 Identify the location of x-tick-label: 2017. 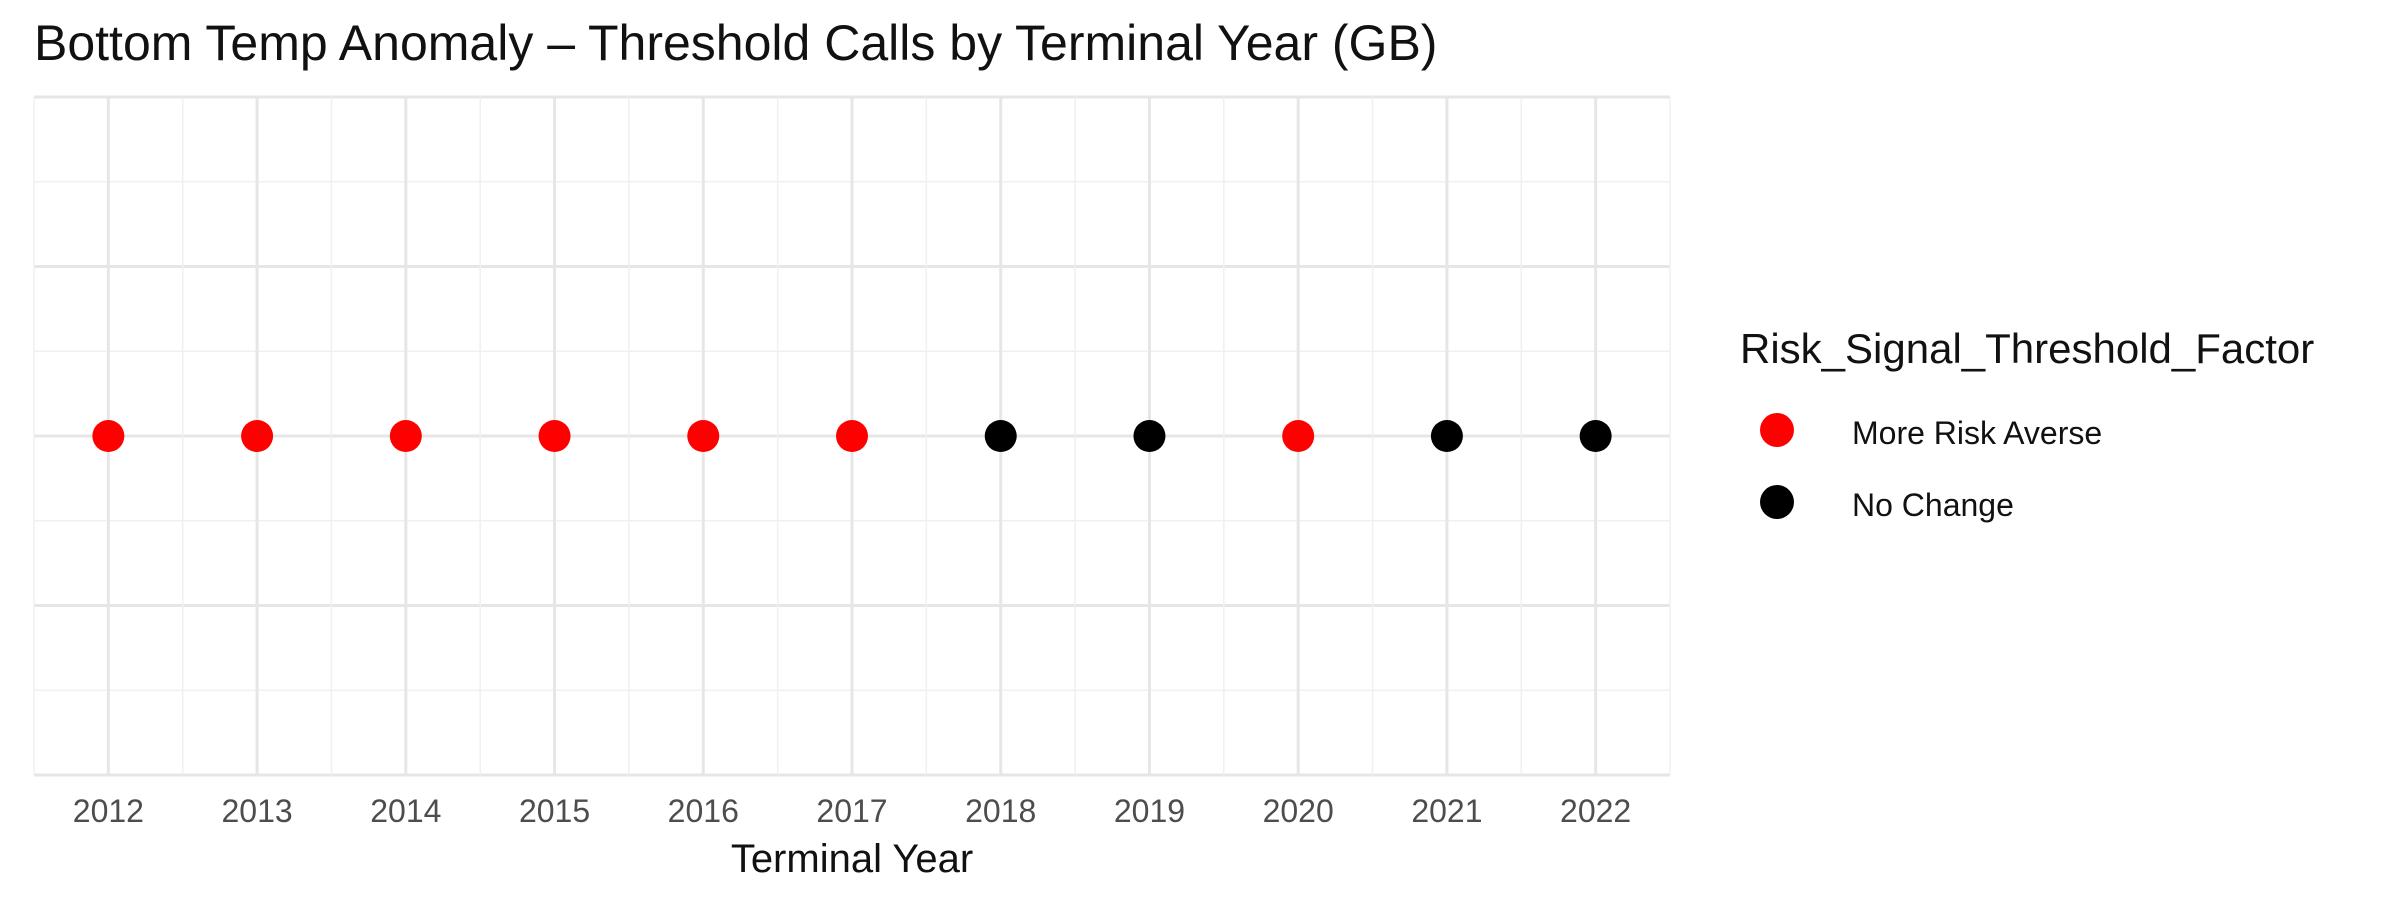
(851, 811).